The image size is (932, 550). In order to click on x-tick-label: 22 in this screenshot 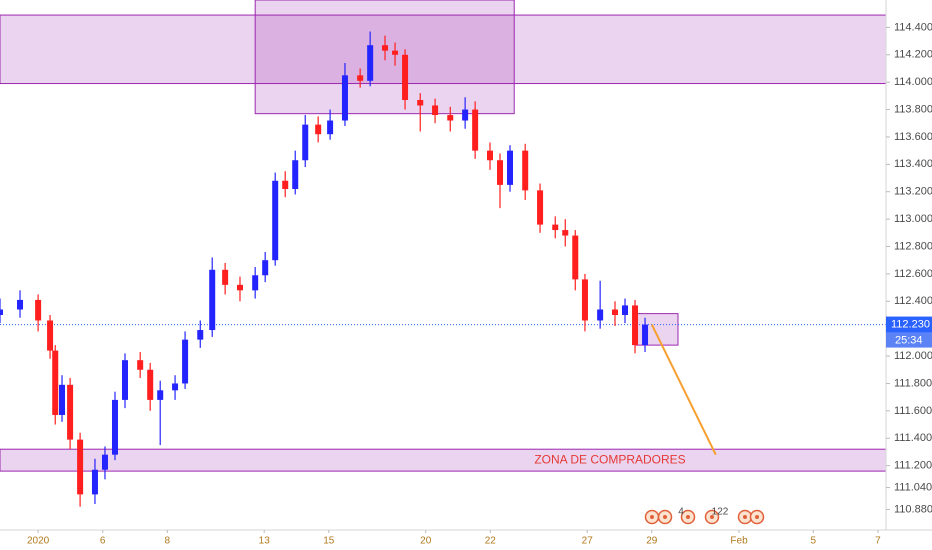, I will do `click(491, 541)`.